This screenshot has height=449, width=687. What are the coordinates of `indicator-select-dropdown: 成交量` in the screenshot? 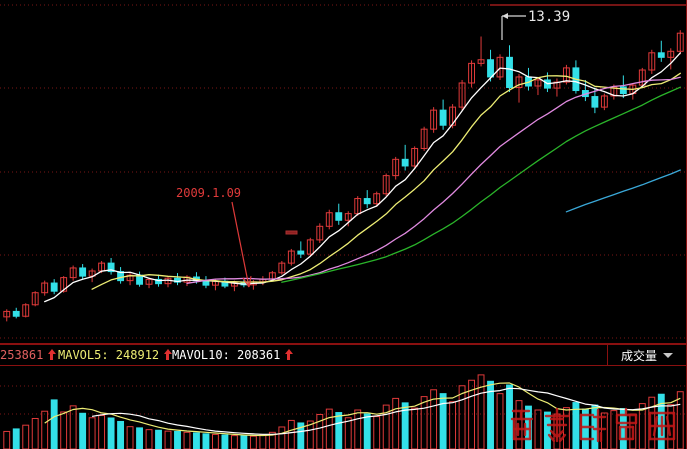 It's located at (647, 355).